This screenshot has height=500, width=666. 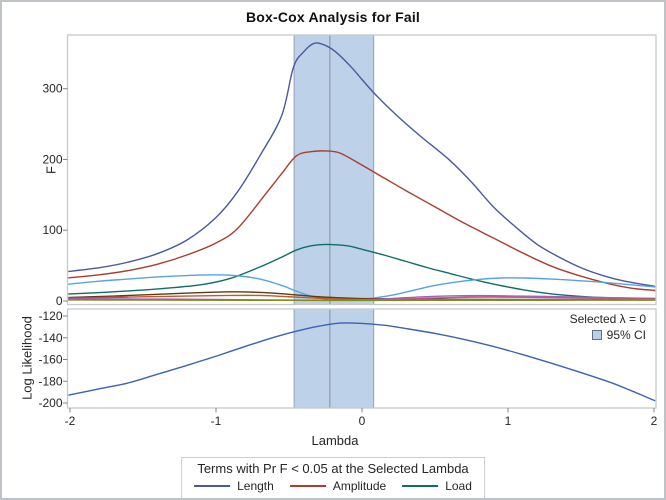 I want to click on x-tick-label: 1, so click(x=508, y=421).